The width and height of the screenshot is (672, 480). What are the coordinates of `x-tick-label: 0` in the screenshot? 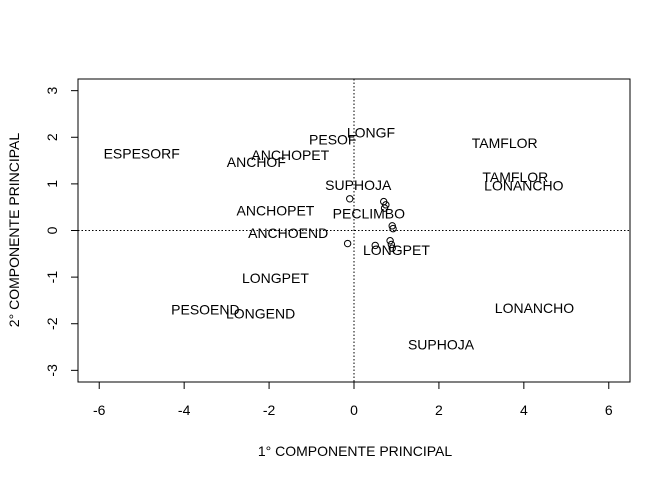 It's located at (354, 410).